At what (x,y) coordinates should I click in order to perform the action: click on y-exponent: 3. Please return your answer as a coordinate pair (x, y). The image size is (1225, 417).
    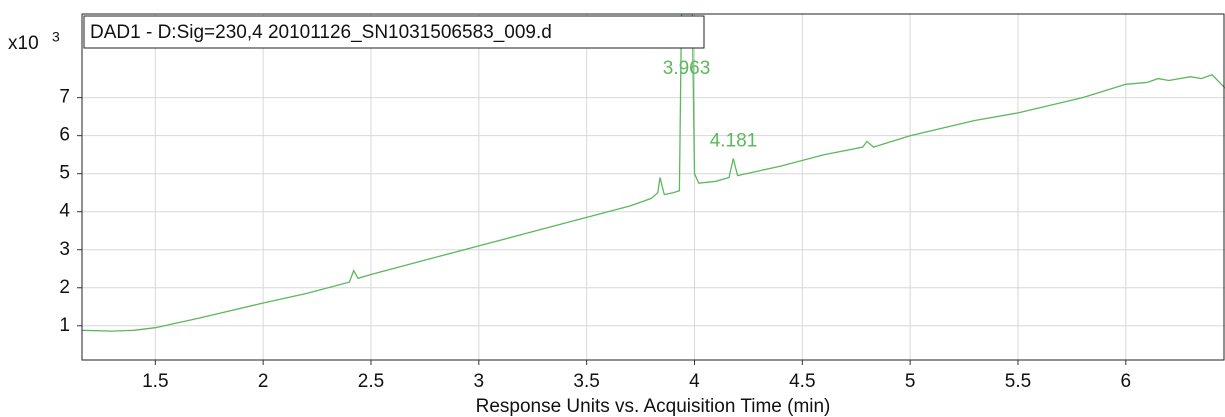
    Looking at the image, I should click on (56, 37).